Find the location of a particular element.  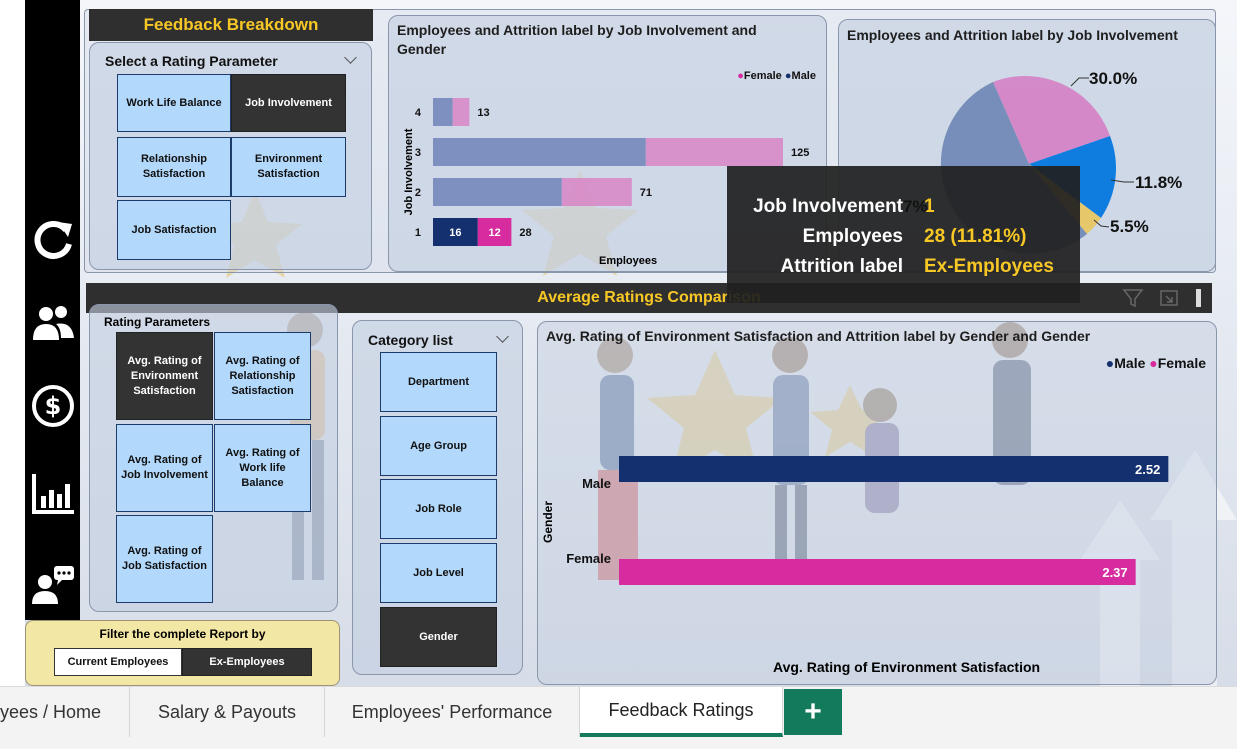

avg-bar-value: 2.52 is located at coordinates (1147, 469).